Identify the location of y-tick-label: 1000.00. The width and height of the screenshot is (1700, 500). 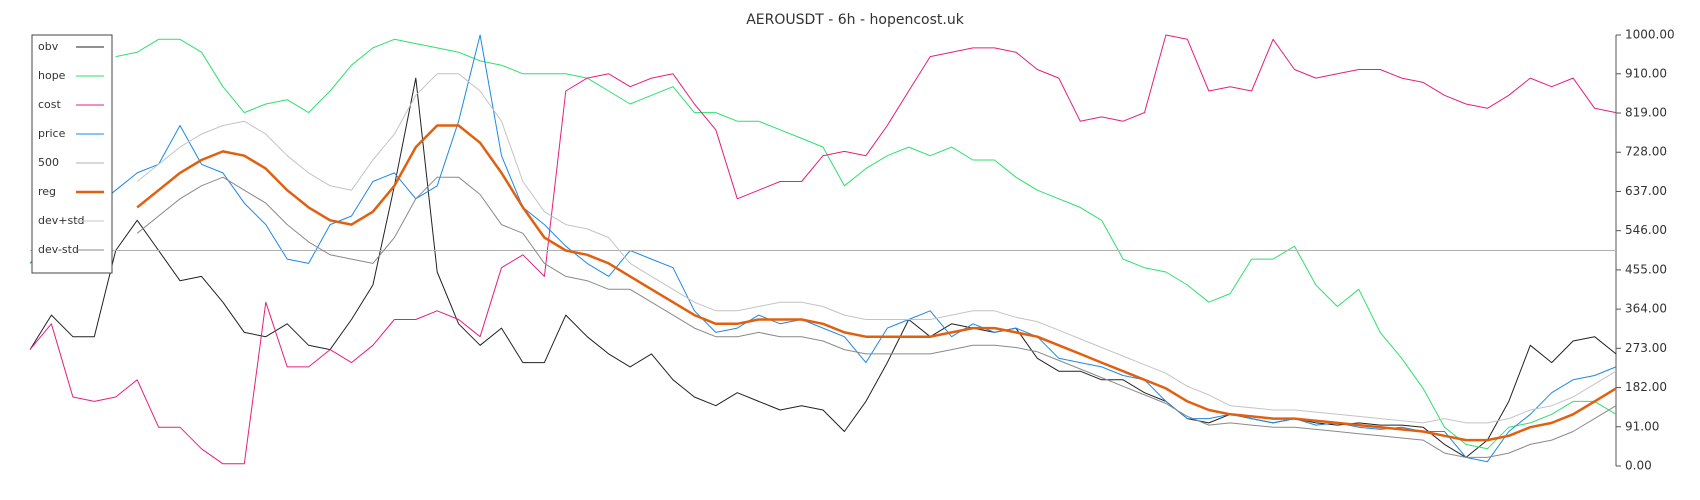
(1650, 35).